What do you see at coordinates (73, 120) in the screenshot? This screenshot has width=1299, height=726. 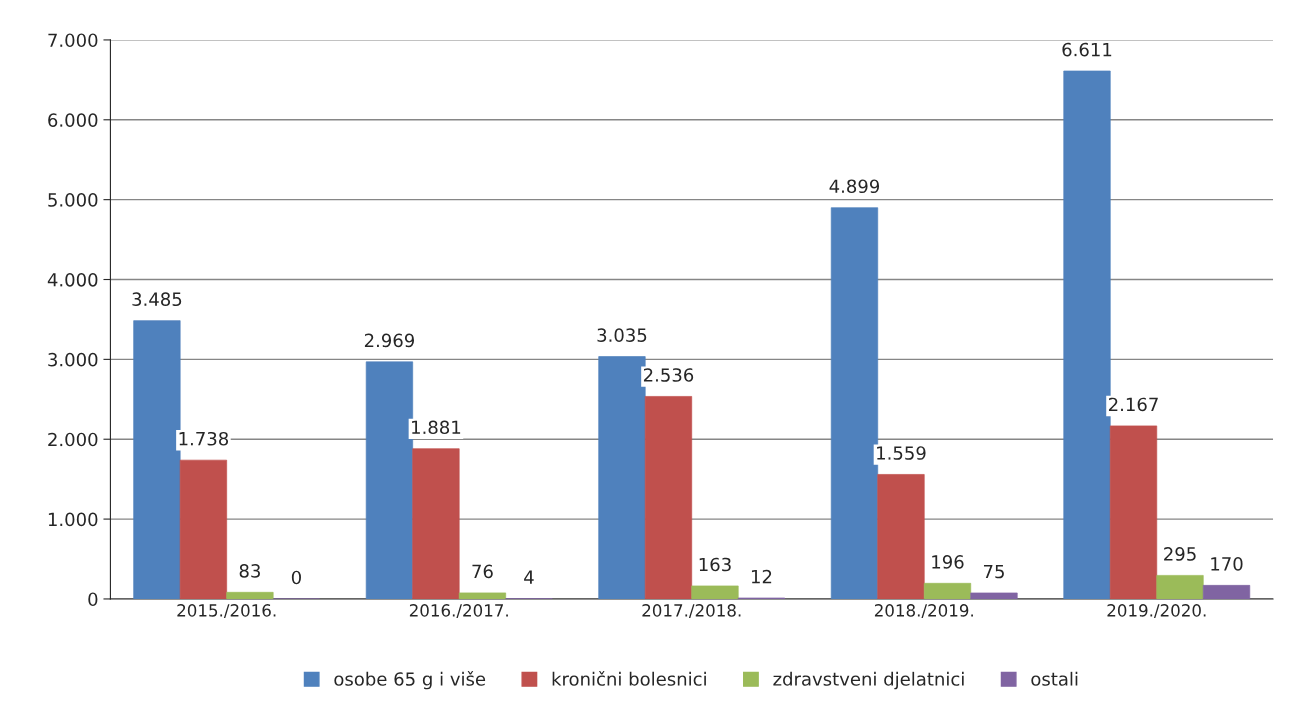 I see `y-tick-label: 6.000` at bounding box center [73, 120].